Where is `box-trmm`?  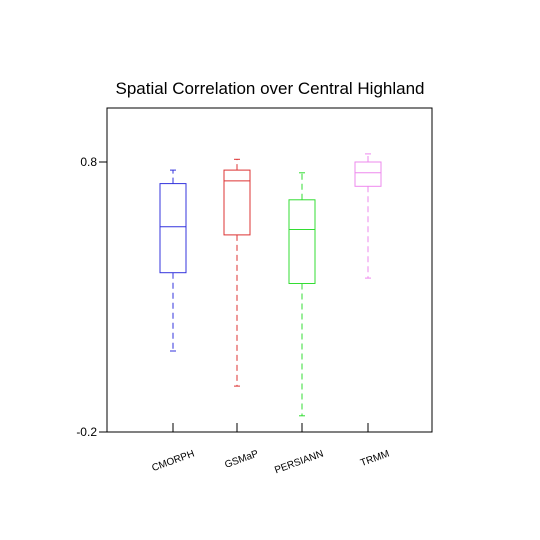 box-trmm is located at coordinates (368, 216).